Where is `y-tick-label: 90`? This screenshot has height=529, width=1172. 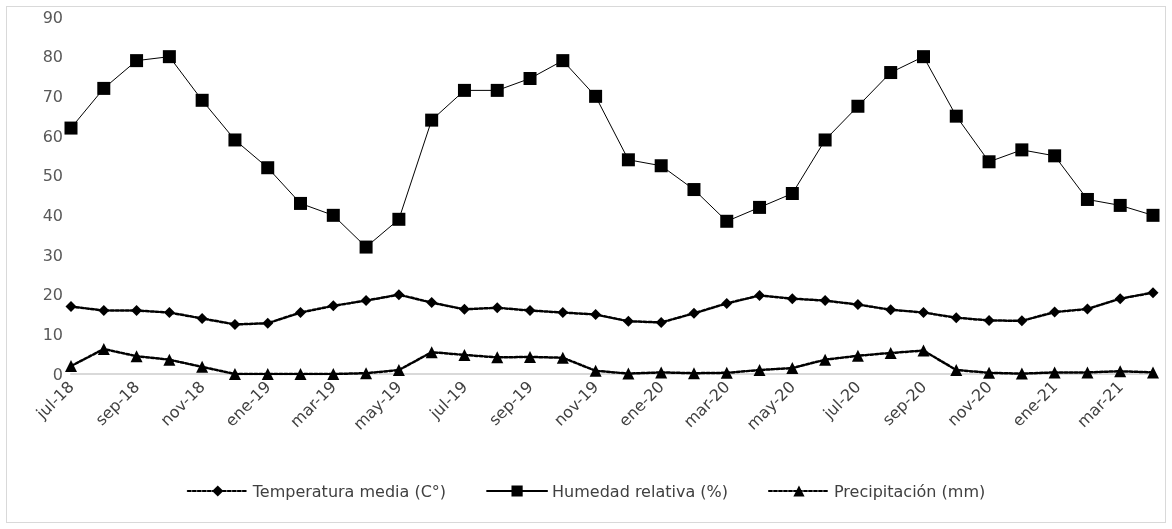
y-tick-label: 90 is located at coordinates (52, 17).